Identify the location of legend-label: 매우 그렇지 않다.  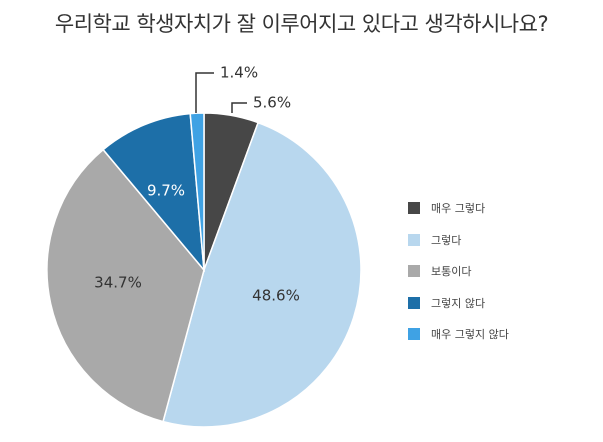
(470, 334).